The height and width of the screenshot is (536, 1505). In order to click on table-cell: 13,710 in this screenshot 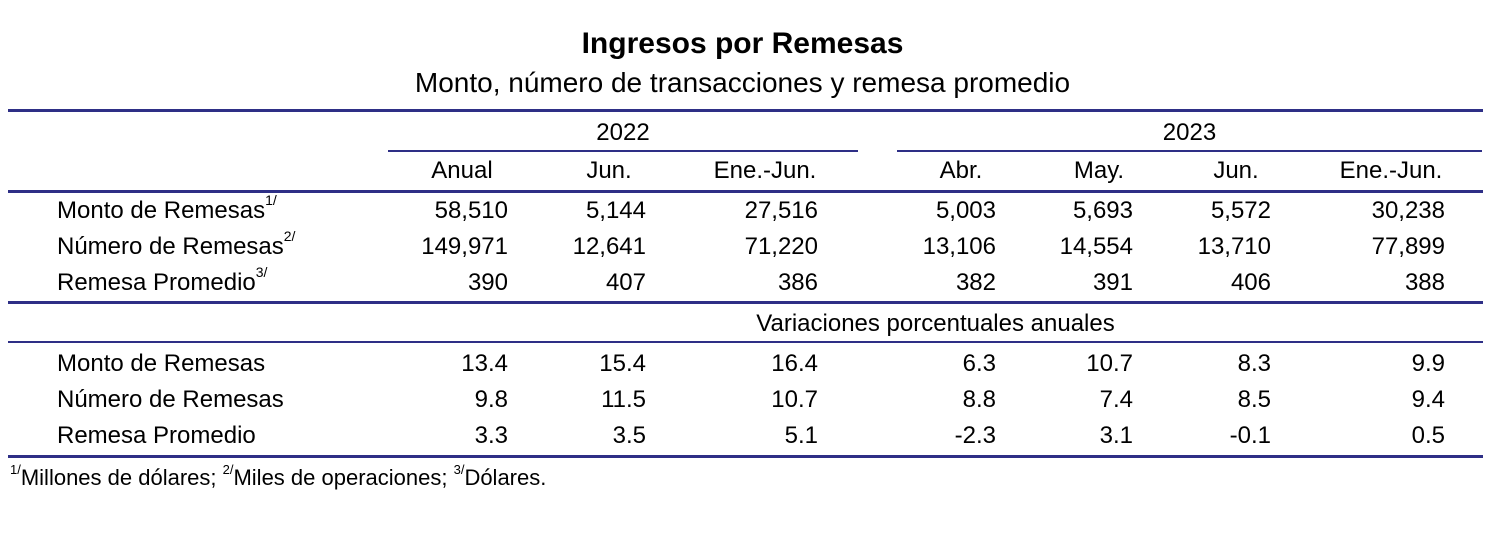, I will do `click(1234, 246)`.